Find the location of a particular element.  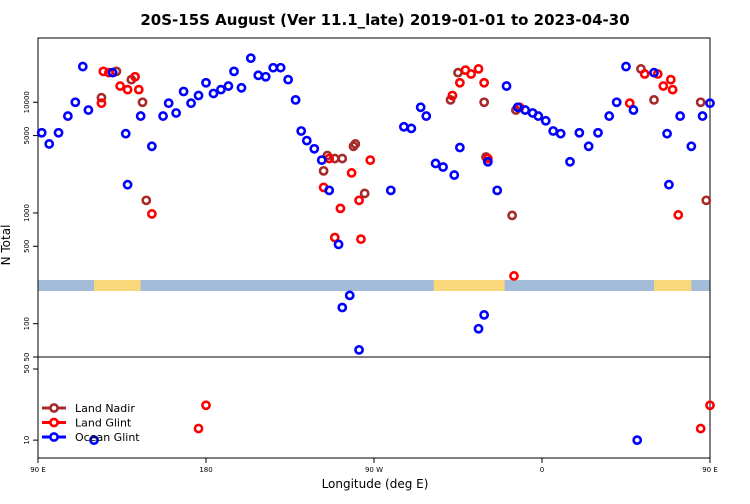

ocean-band is located at coordinates (374, 285).